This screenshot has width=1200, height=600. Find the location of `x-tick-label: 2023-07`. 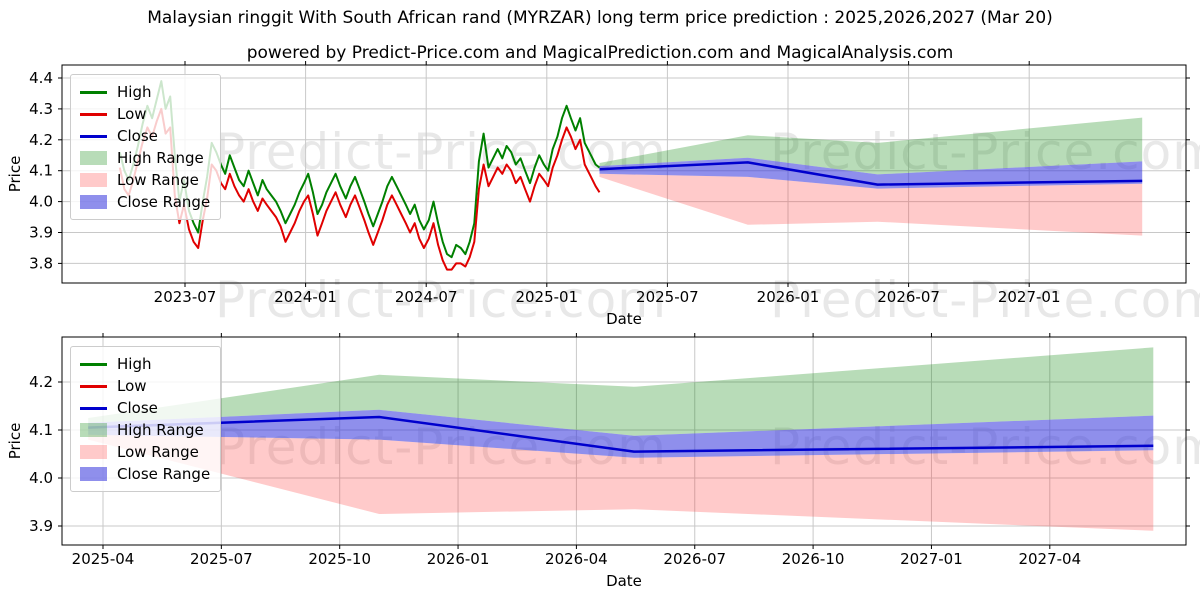

x-tick-label: 2023-07 is located at coordinates (185, 297).